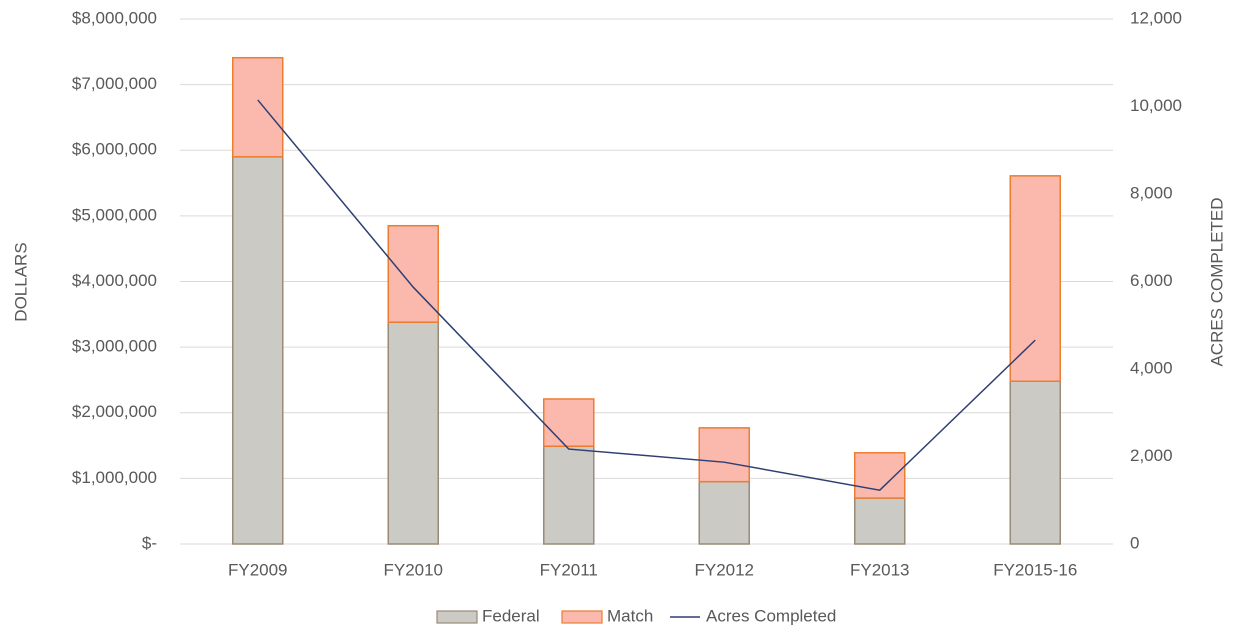  I want to click on y-tick-label: $3,000,000, so click(114, 346).